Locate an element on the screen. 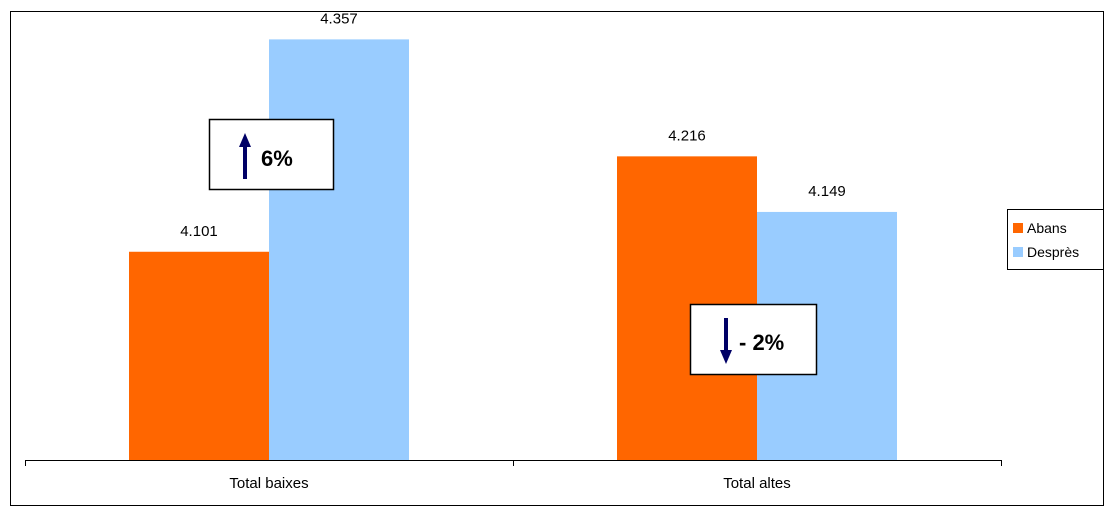  bar-total-baixes-abans is located at coordinates (199, 355).